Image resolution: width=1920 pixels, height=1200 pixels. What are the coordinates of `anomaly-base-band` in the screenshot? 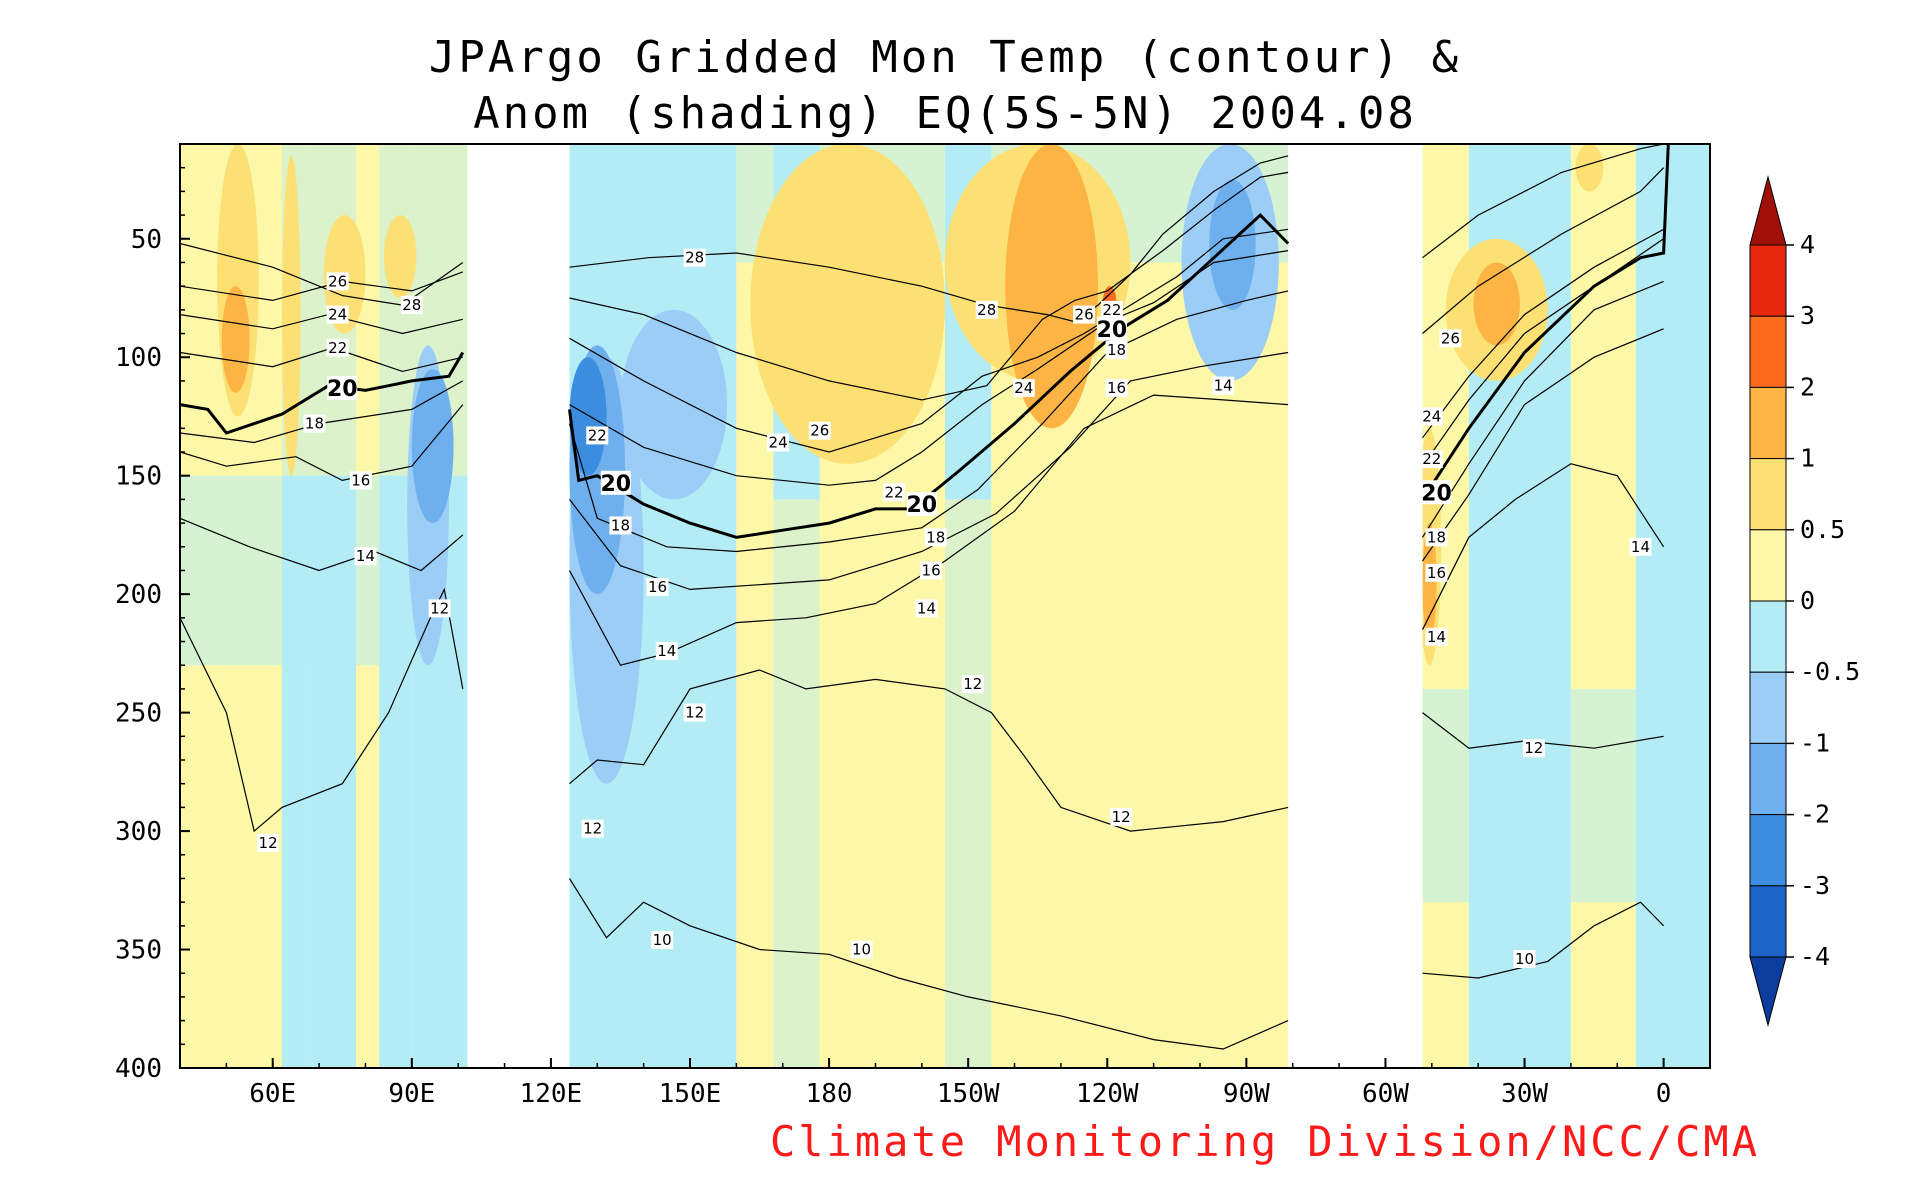 It's located at (1603, 606).